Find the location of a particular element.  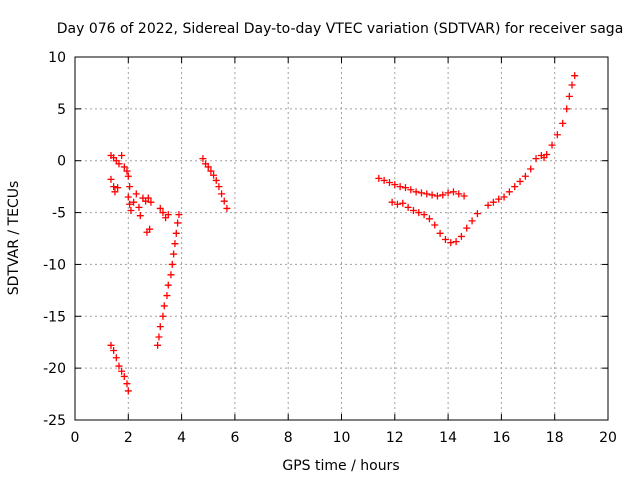

x-tick-label: 8 is located at coordinates (288, 438).